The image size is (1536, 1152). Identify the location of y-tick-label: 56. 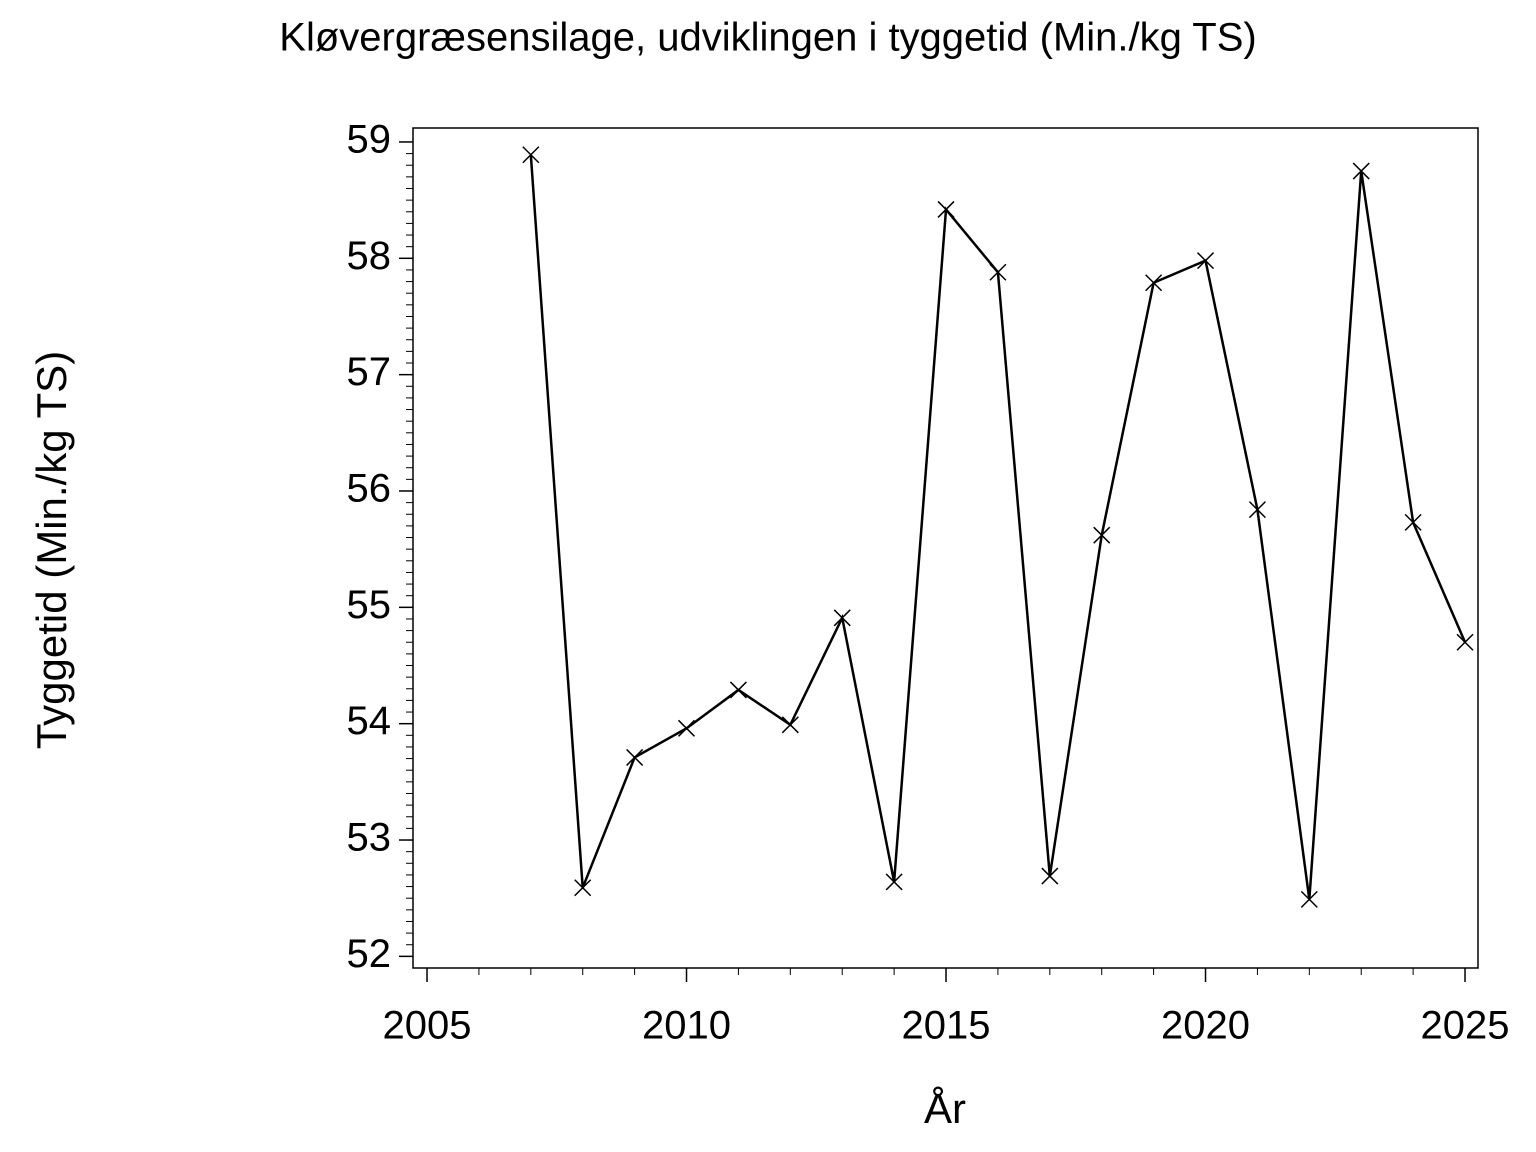
(369, 489).